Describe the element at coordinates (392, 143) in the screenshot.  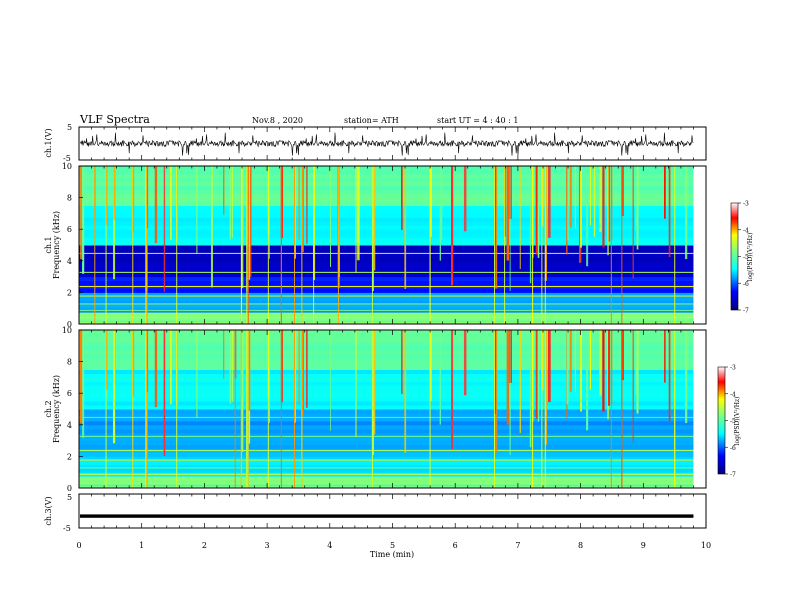
I see `ch1-waveform-ticks` at that location.